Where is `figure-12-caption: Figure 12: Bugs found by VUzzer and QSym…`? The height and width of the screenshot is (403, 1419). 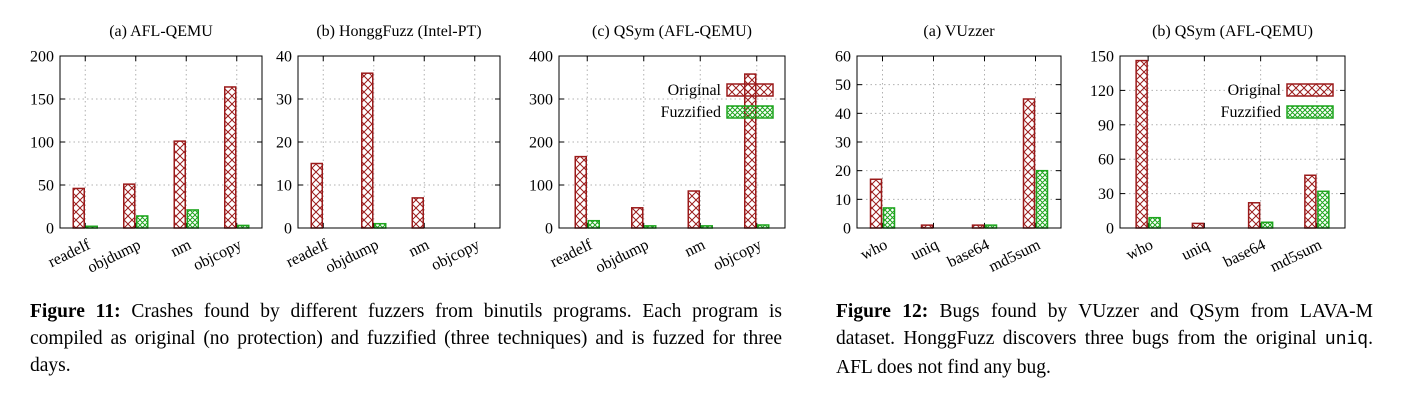
figure-12-caption: Figure 12: Bugs found by VUzzer and QSym… is located at coordinates (1104, 339).